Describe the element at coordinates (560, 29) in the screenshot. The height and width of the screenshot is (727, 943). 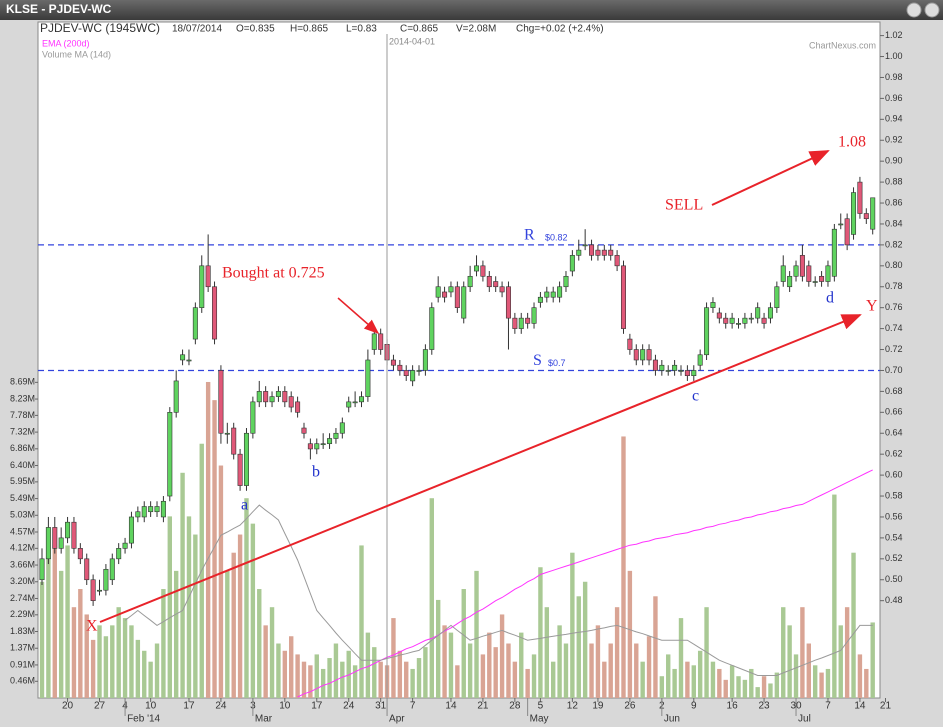
I see `quote-item: Chg=+0.02 (+2.4%)` at that location.